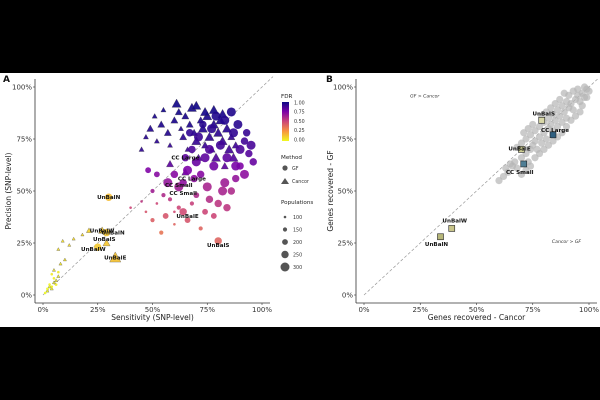 The height and width of the screenshot is (400, 600). Describe the element at coordinates (285, 121) in the screenshot. I see `fdr-colorbar` at that location.